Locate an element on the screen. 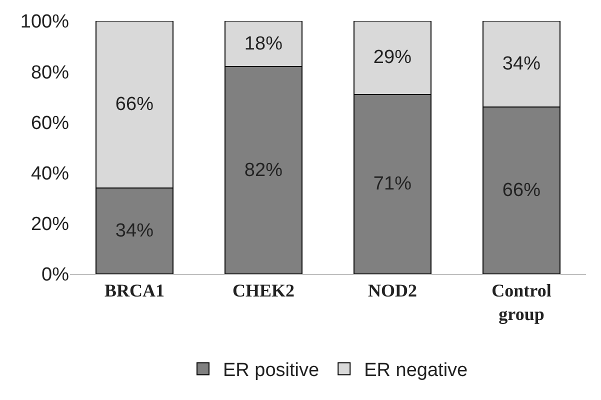 The image size is (601, 400). y-tick-label: 0% is located at coordinates (56, 275).